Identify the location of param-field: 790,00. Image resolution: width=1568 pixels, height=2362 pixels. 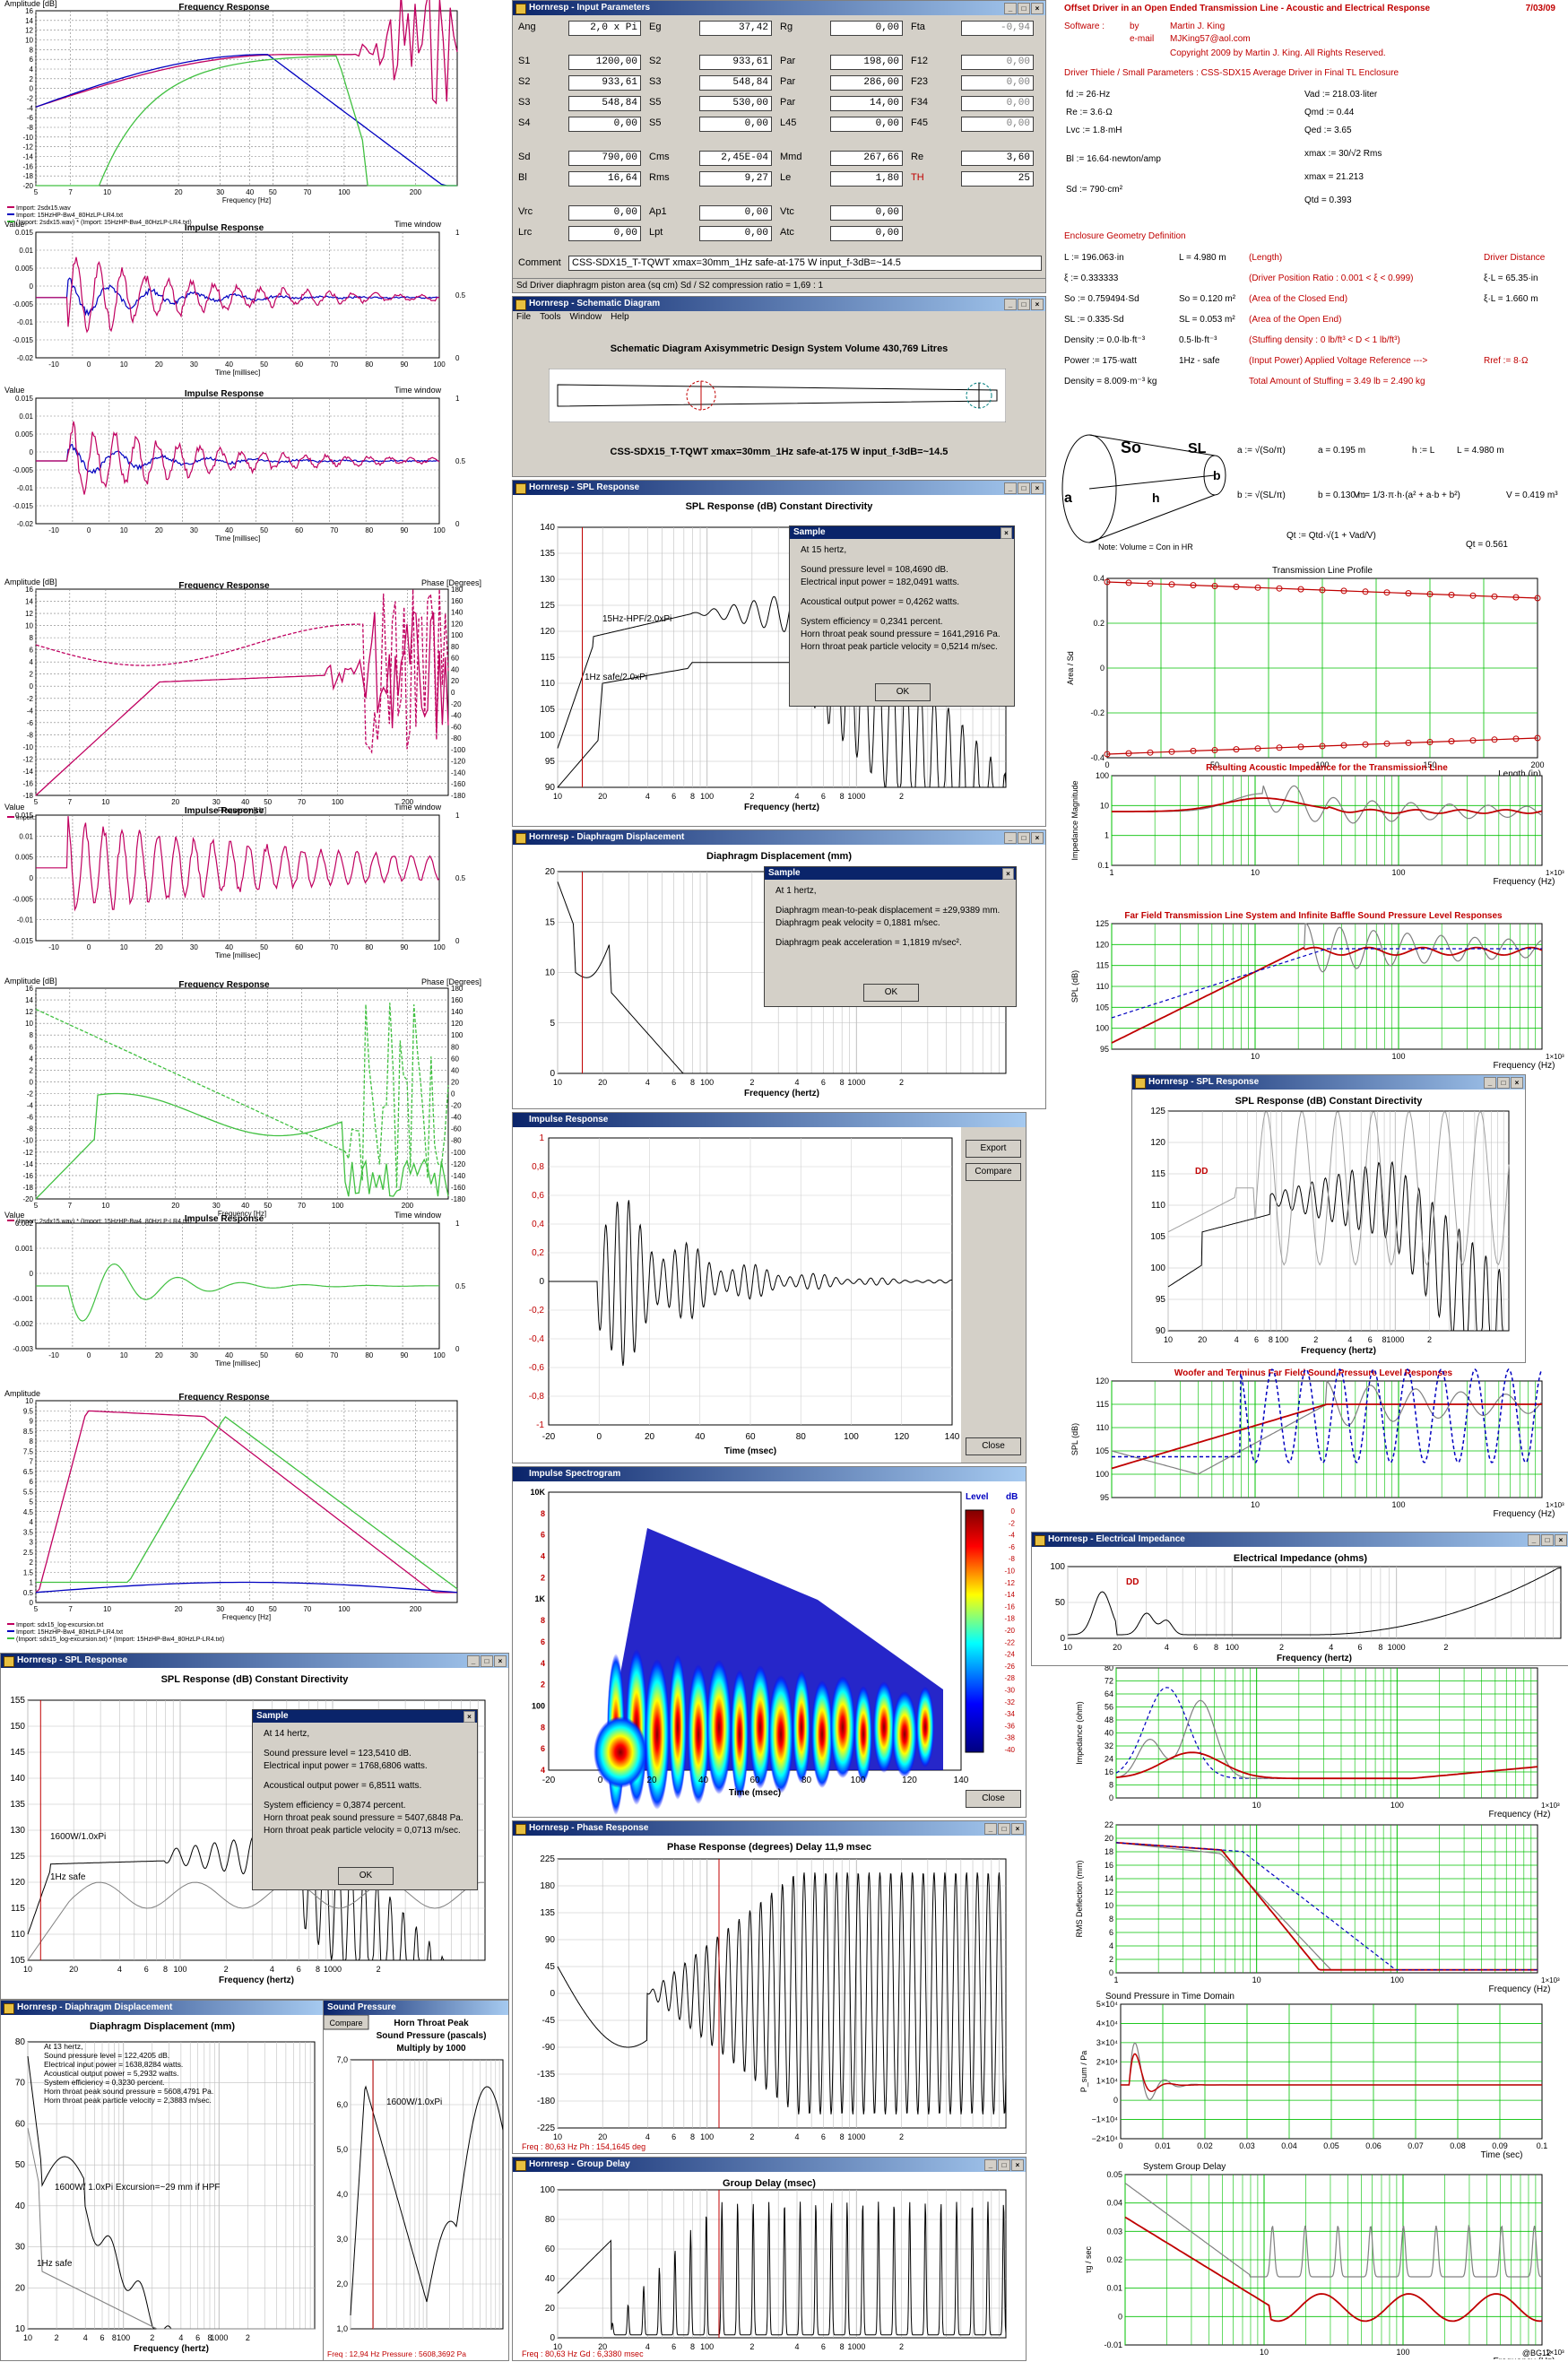
(604, 158).